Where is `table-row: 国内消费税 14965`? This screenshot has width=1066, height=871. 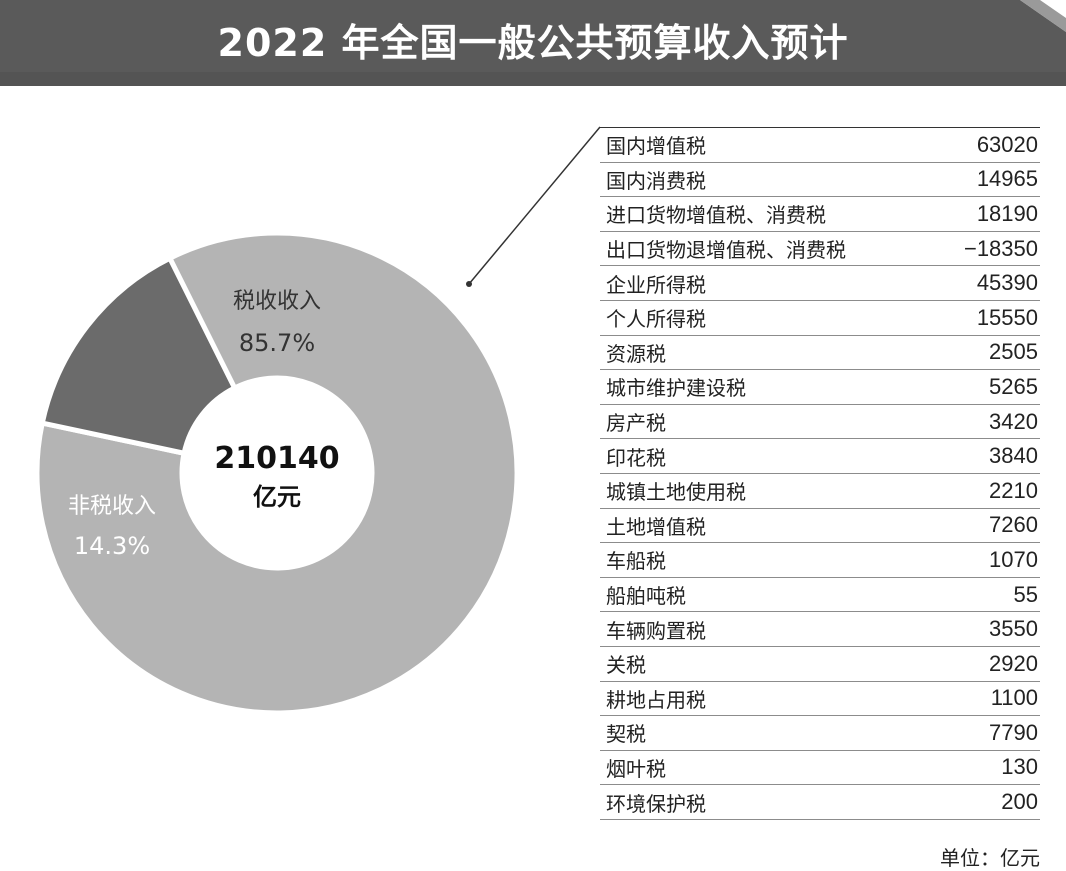 table-row: 国内消费税 14965 is located at coordinates (820, 180).